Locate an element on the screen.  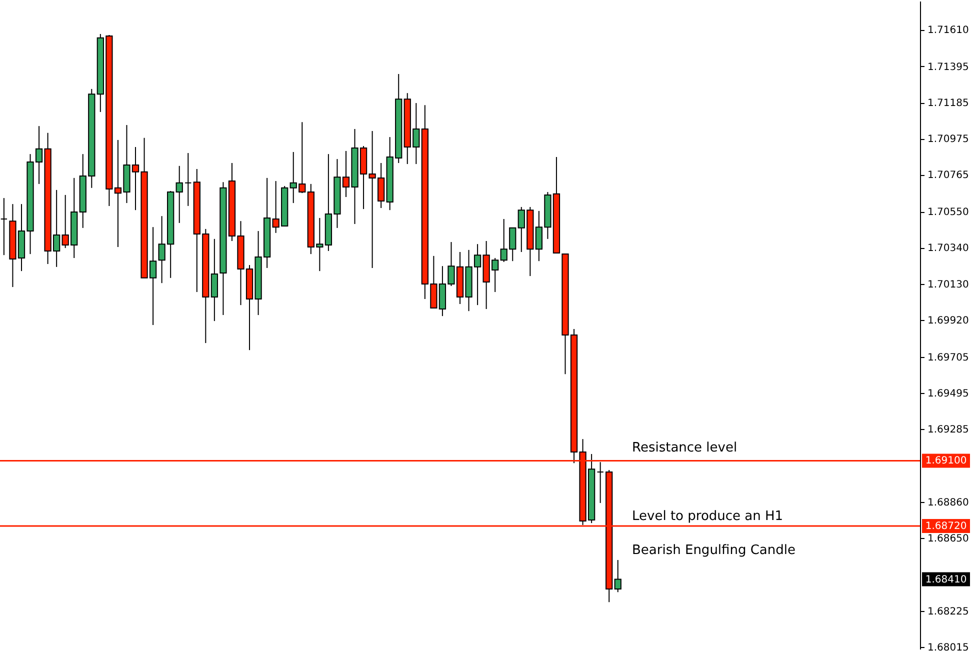
y-tick-label: 1.71395 is located at coordinates (948, 67).